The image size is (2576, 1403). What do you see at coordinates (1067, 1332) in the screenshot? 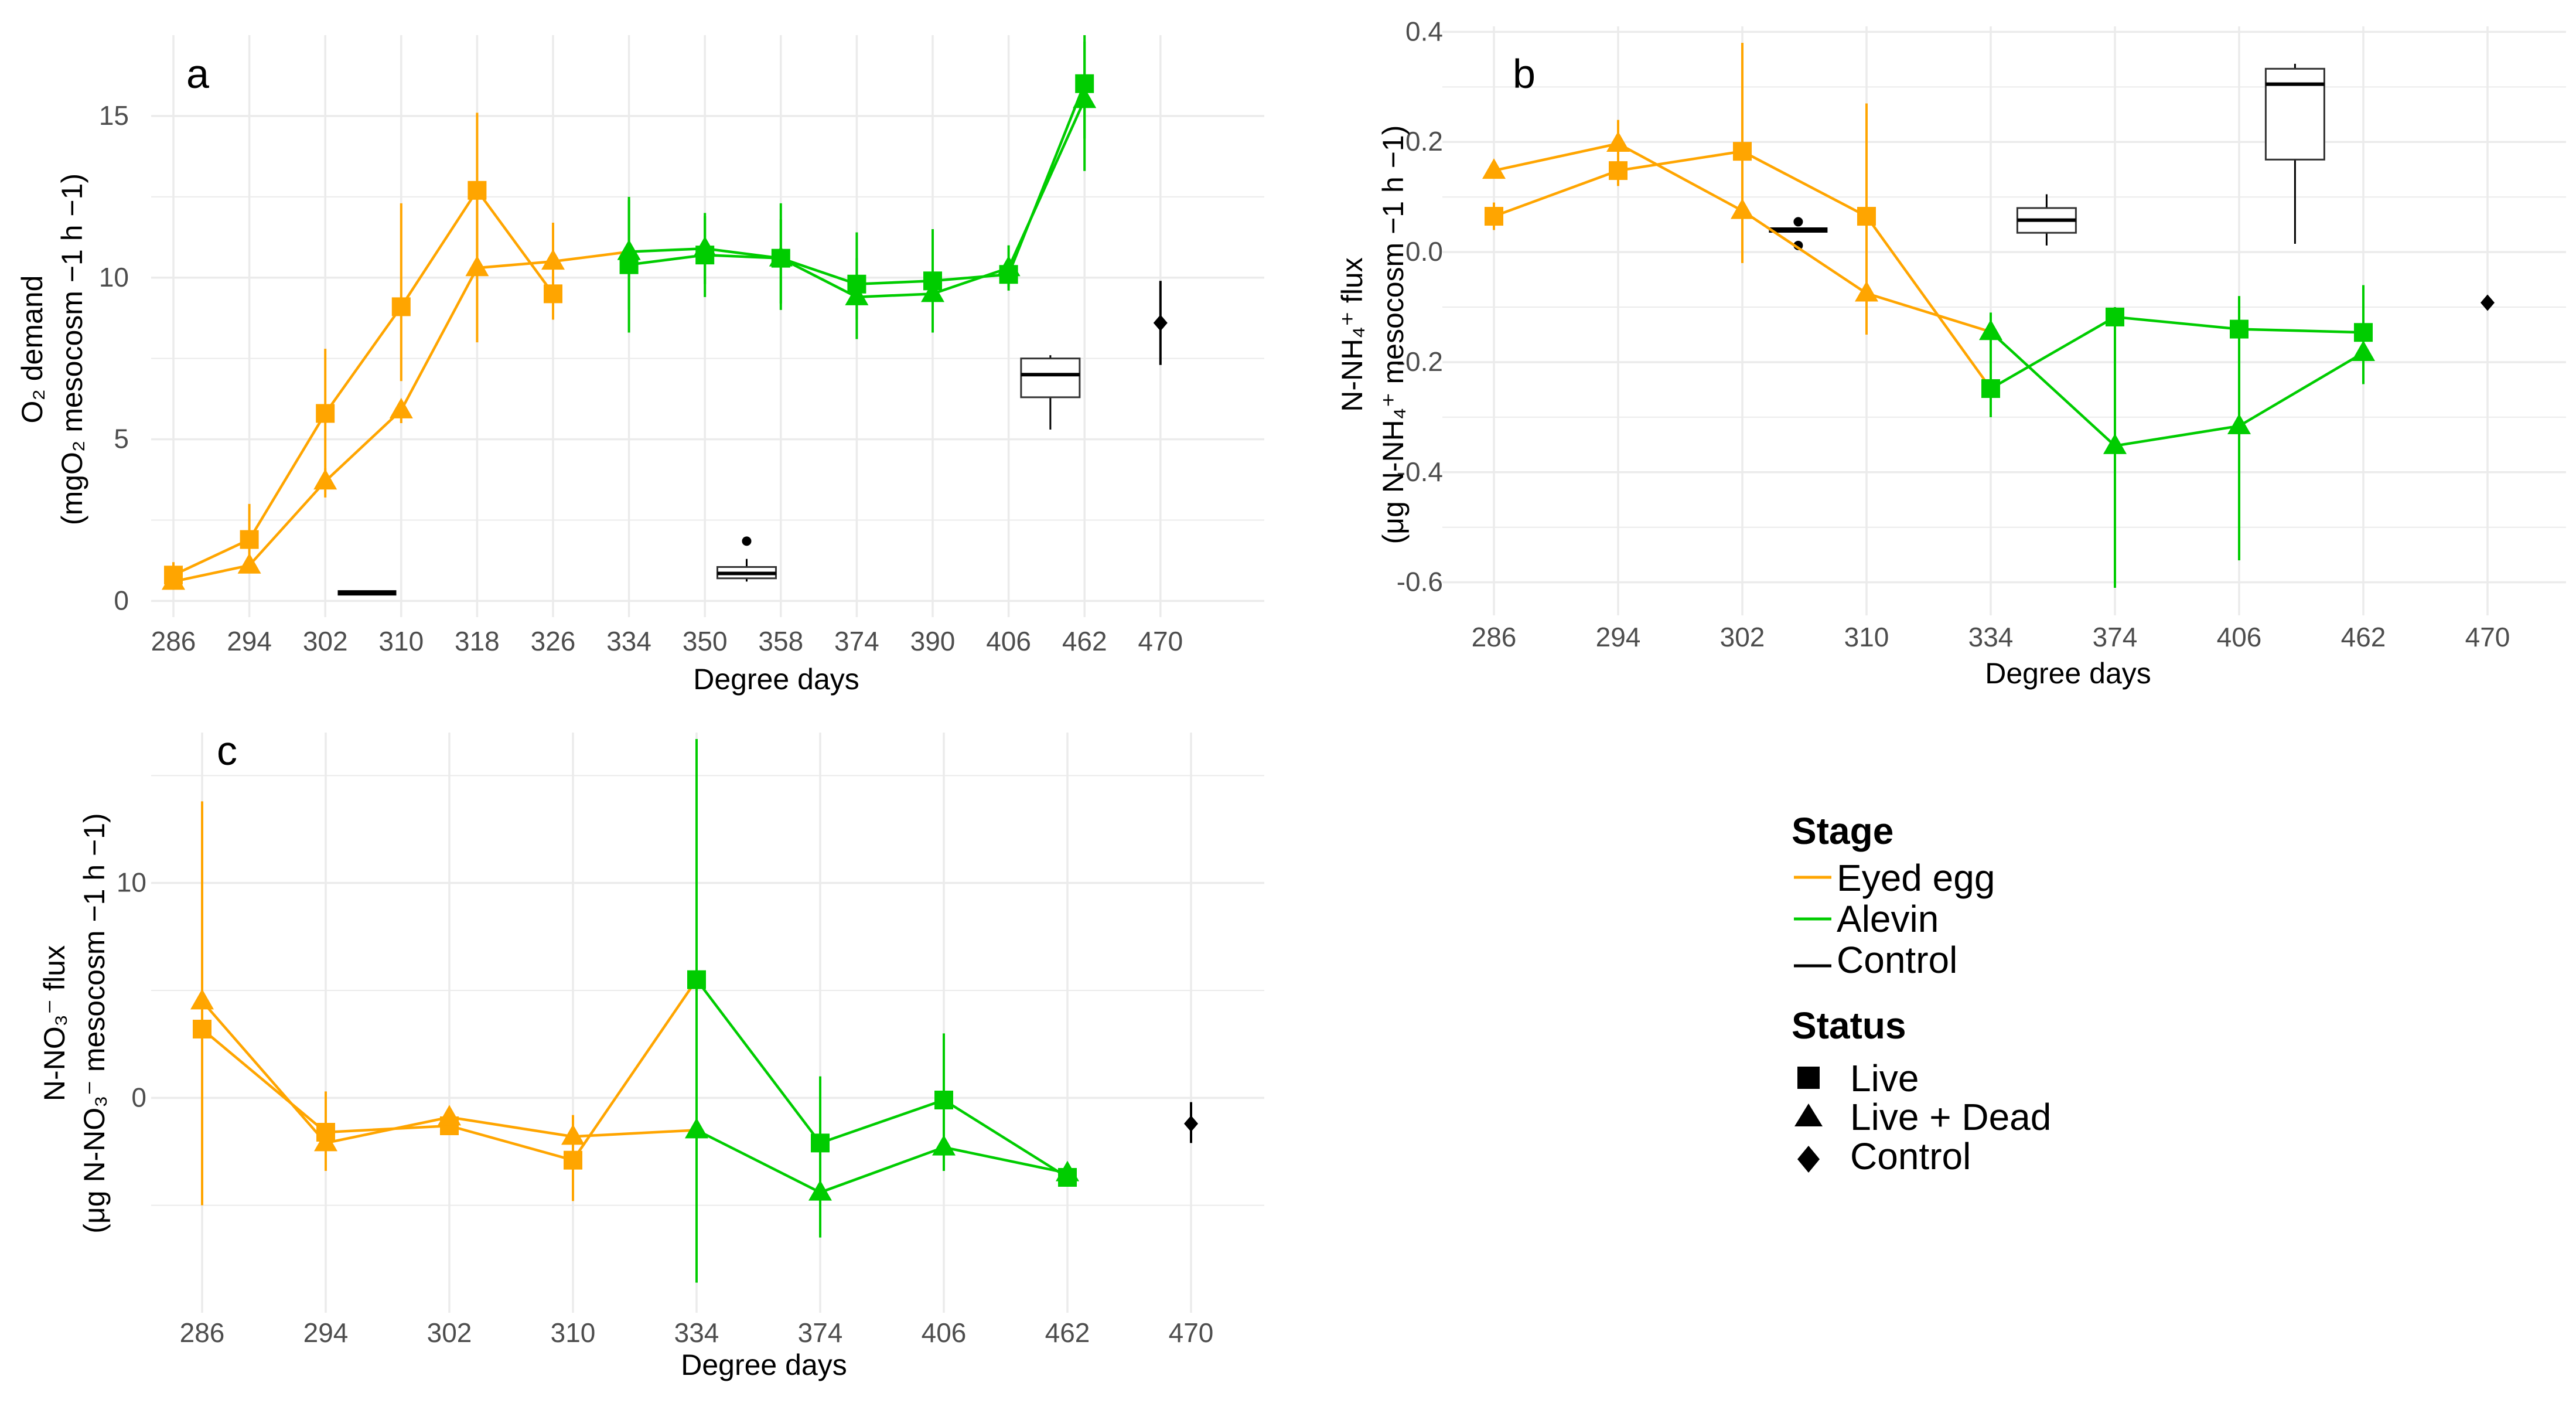
I see `panel-c-x-tick-label: 462` at bounding box center [1067, 1332].